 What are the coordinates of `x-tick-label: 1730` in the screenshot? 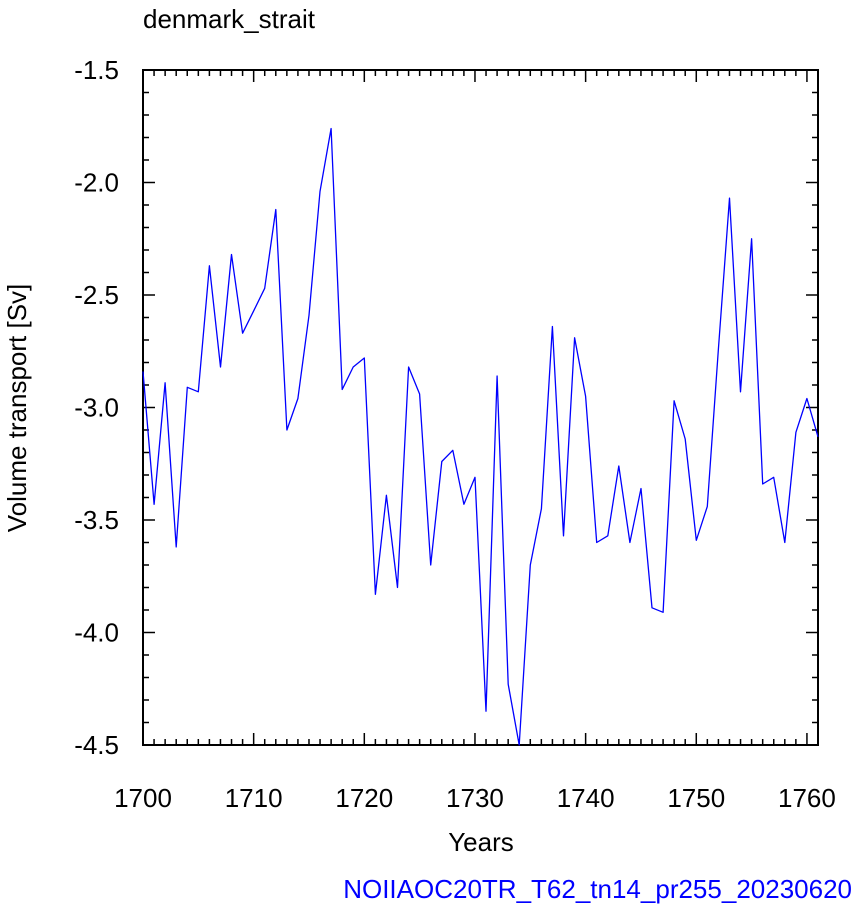 It's located at (475, 798).